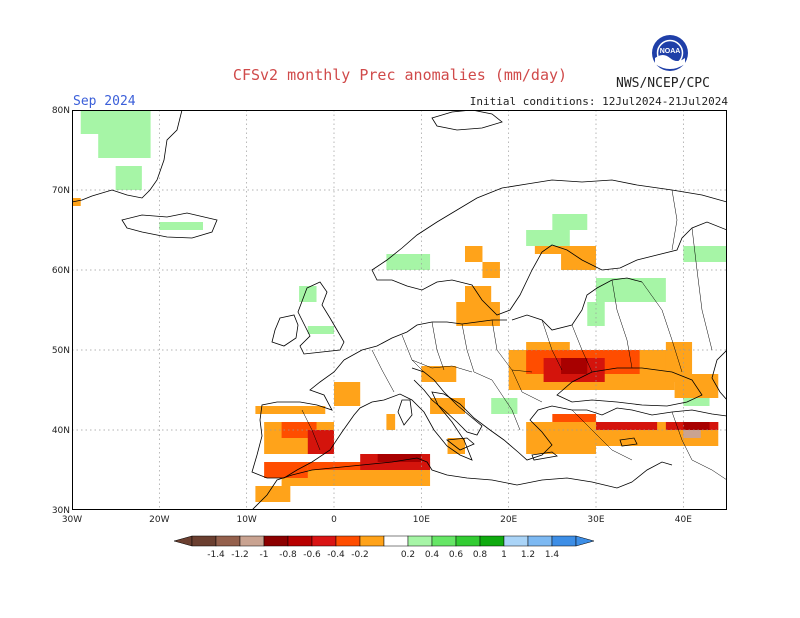 Image resolution: width=800 pixels, height=618 pixels. I want to click on chart-title: CFSv2 monthly Prec anomalies (mm/day), so click(400, 75).